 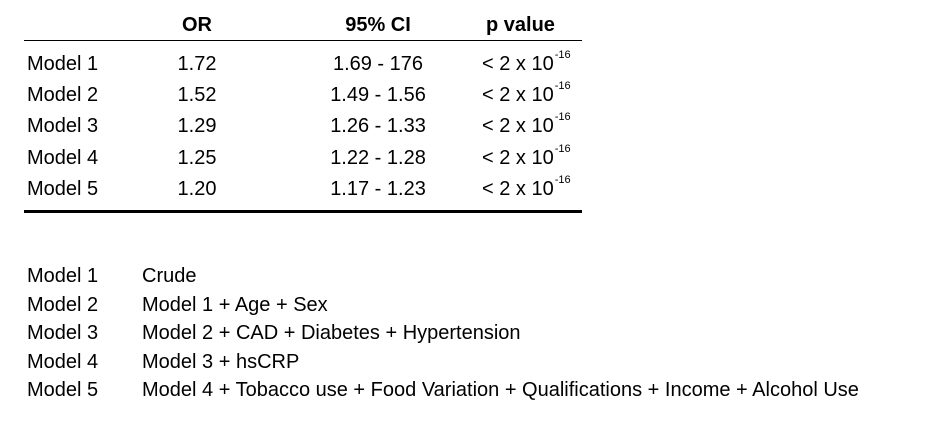 What do you see at coordinates (235, 304) in the screenshot?
I see `legend-model-description: Model 1 + Age + Sex` at bounding box center [235, 304].